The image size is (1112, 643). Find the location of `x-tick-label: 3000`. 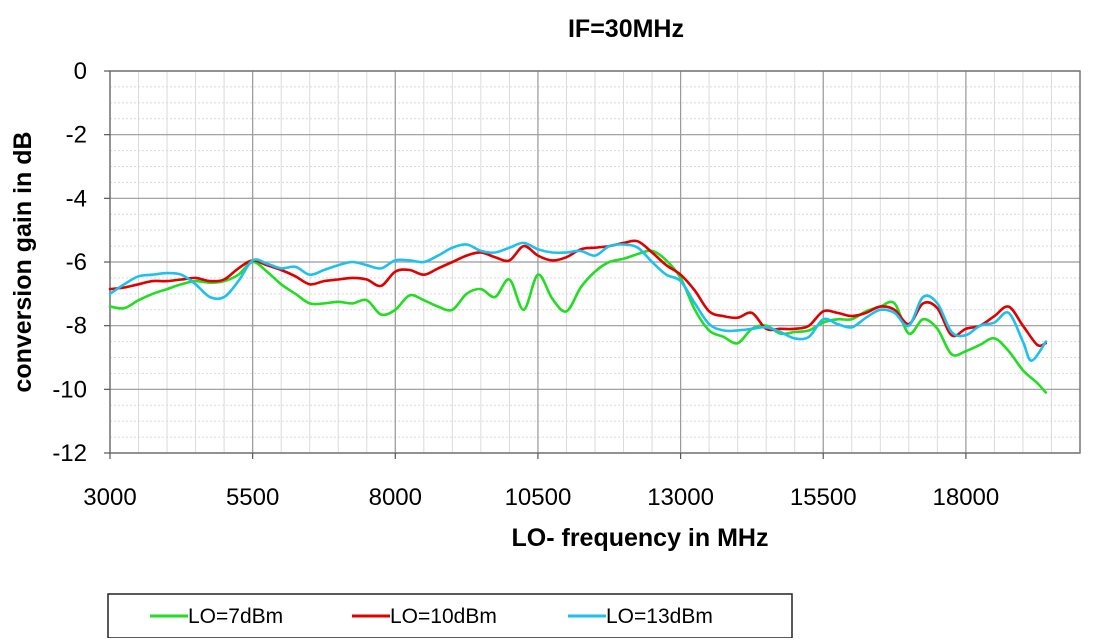

x-tick-label: 3000 is located at coordinates (109, 497).